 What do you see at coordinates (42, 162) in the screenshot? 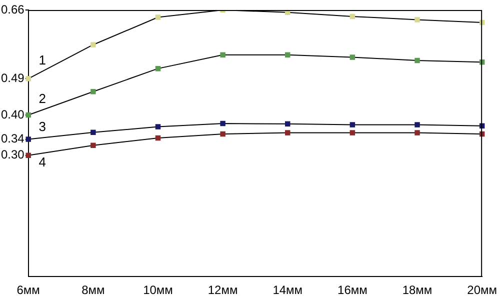
I see `series-label: 4` at bounding box center [42, 162].